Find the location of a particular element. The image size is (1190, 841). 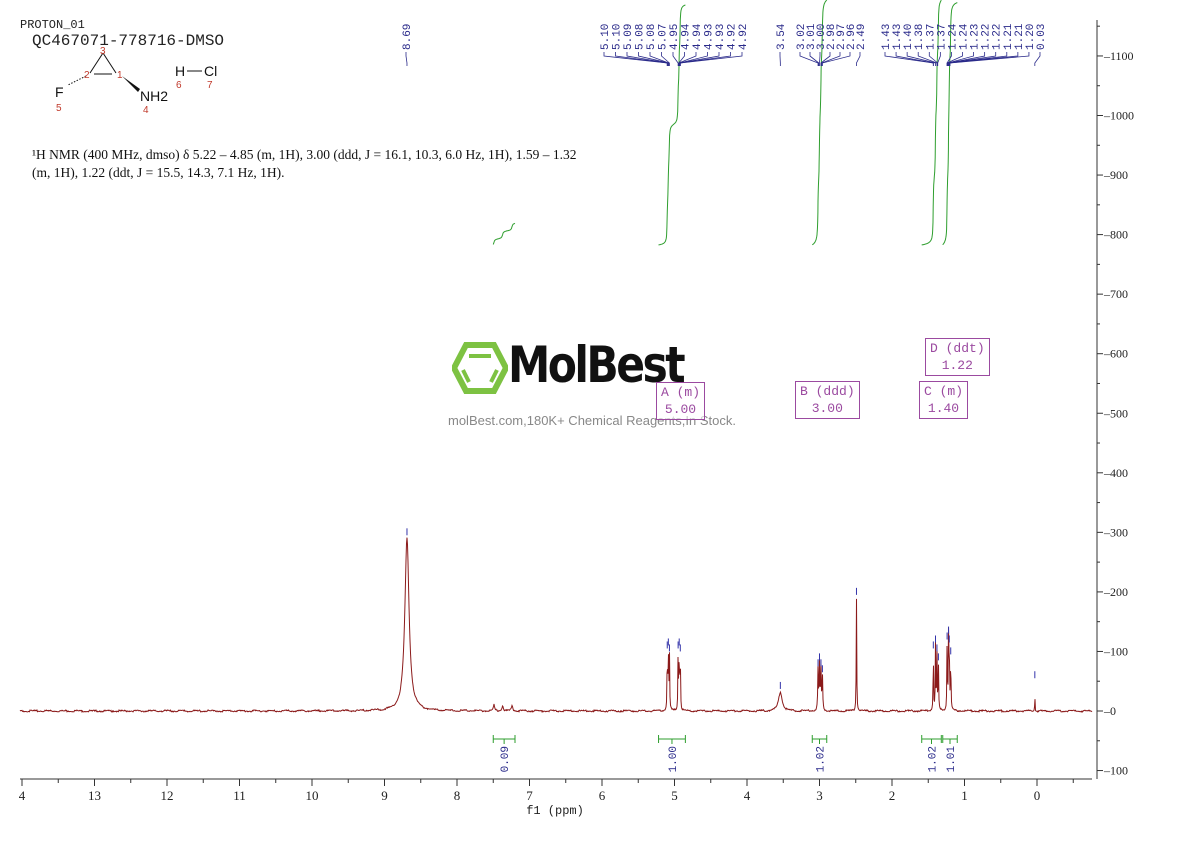

x-tick-label: 0 is located at coordinates (1037, 795).